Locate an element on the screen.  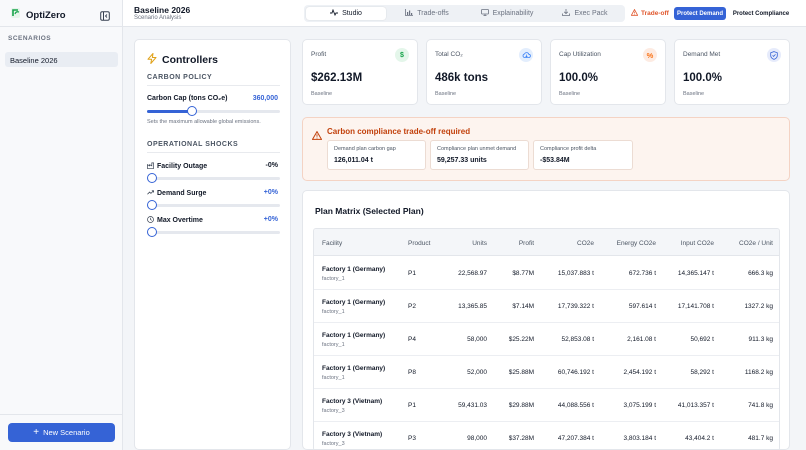
shock-label: Facility Outage is located at coordinates (182, 166).